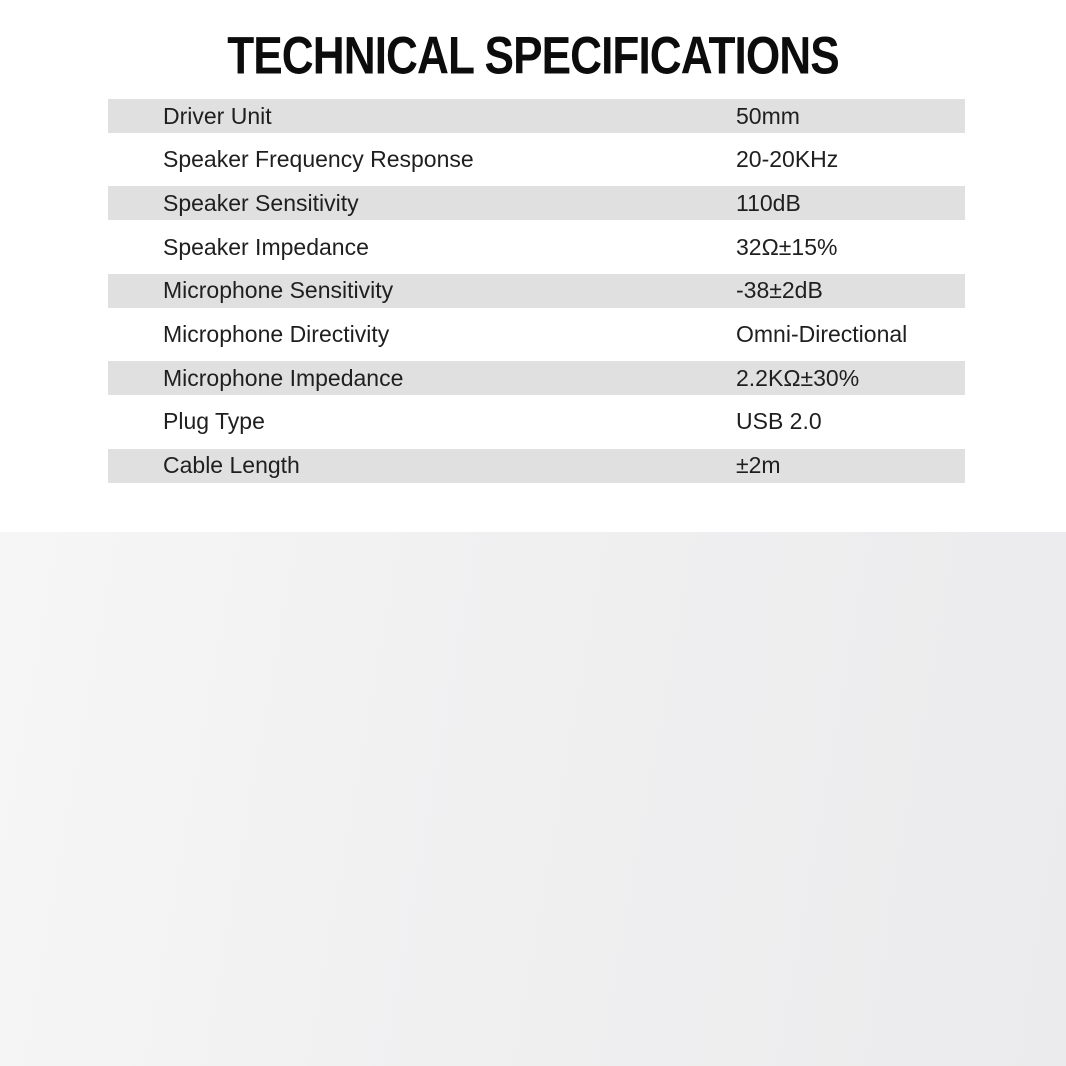  Describe the element at coordinates (822, 333) in the screenshot. I see `spec-value: Omni-Directional` at that location.